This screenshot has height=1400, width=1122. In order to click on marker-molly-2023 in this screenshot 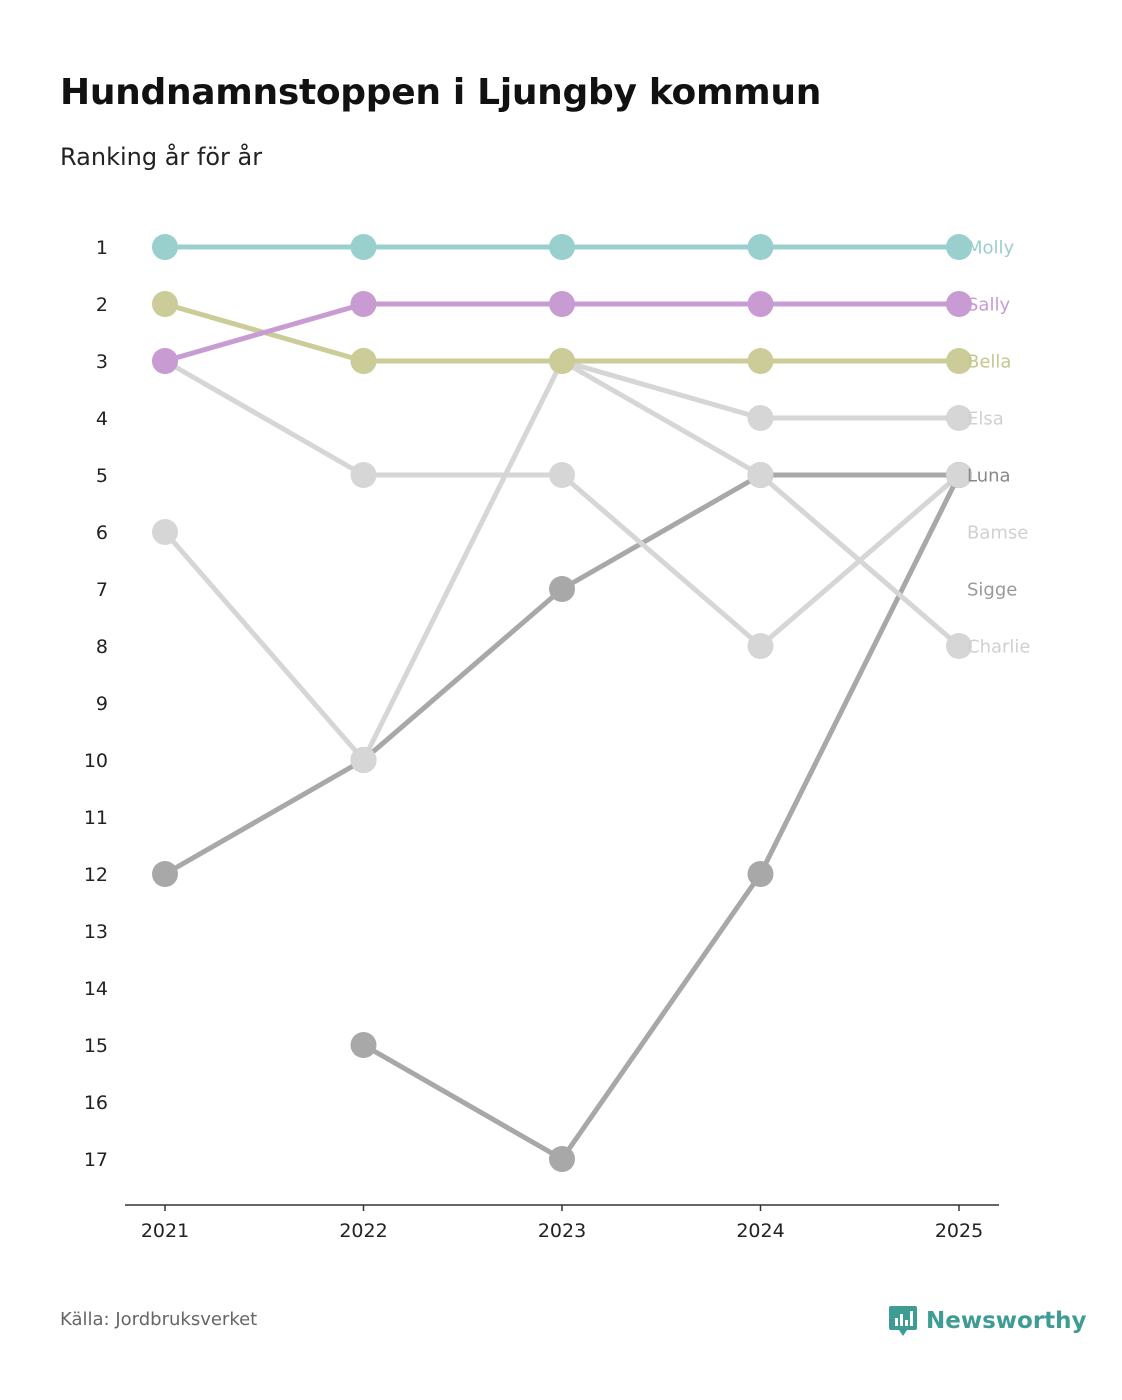, I will do `click(562, 247)`.